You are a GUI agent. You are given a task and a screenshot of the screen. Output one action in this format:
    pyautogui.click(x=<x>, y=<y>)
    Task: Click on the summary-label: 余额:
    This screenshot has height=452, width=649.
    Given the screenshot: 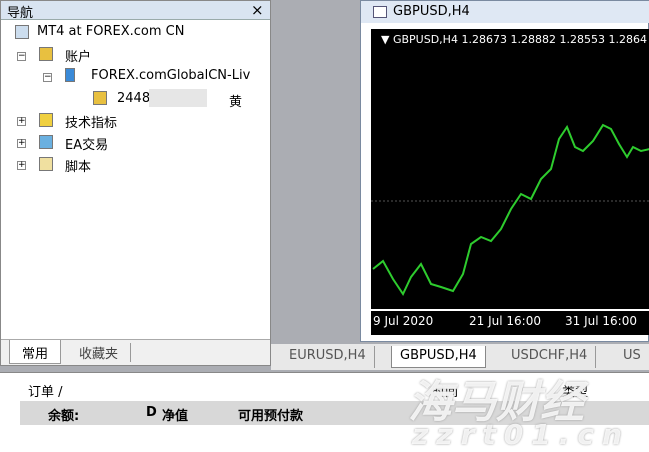 What is the action you would take?
    pyautogui.click(x=64, y=416)
    